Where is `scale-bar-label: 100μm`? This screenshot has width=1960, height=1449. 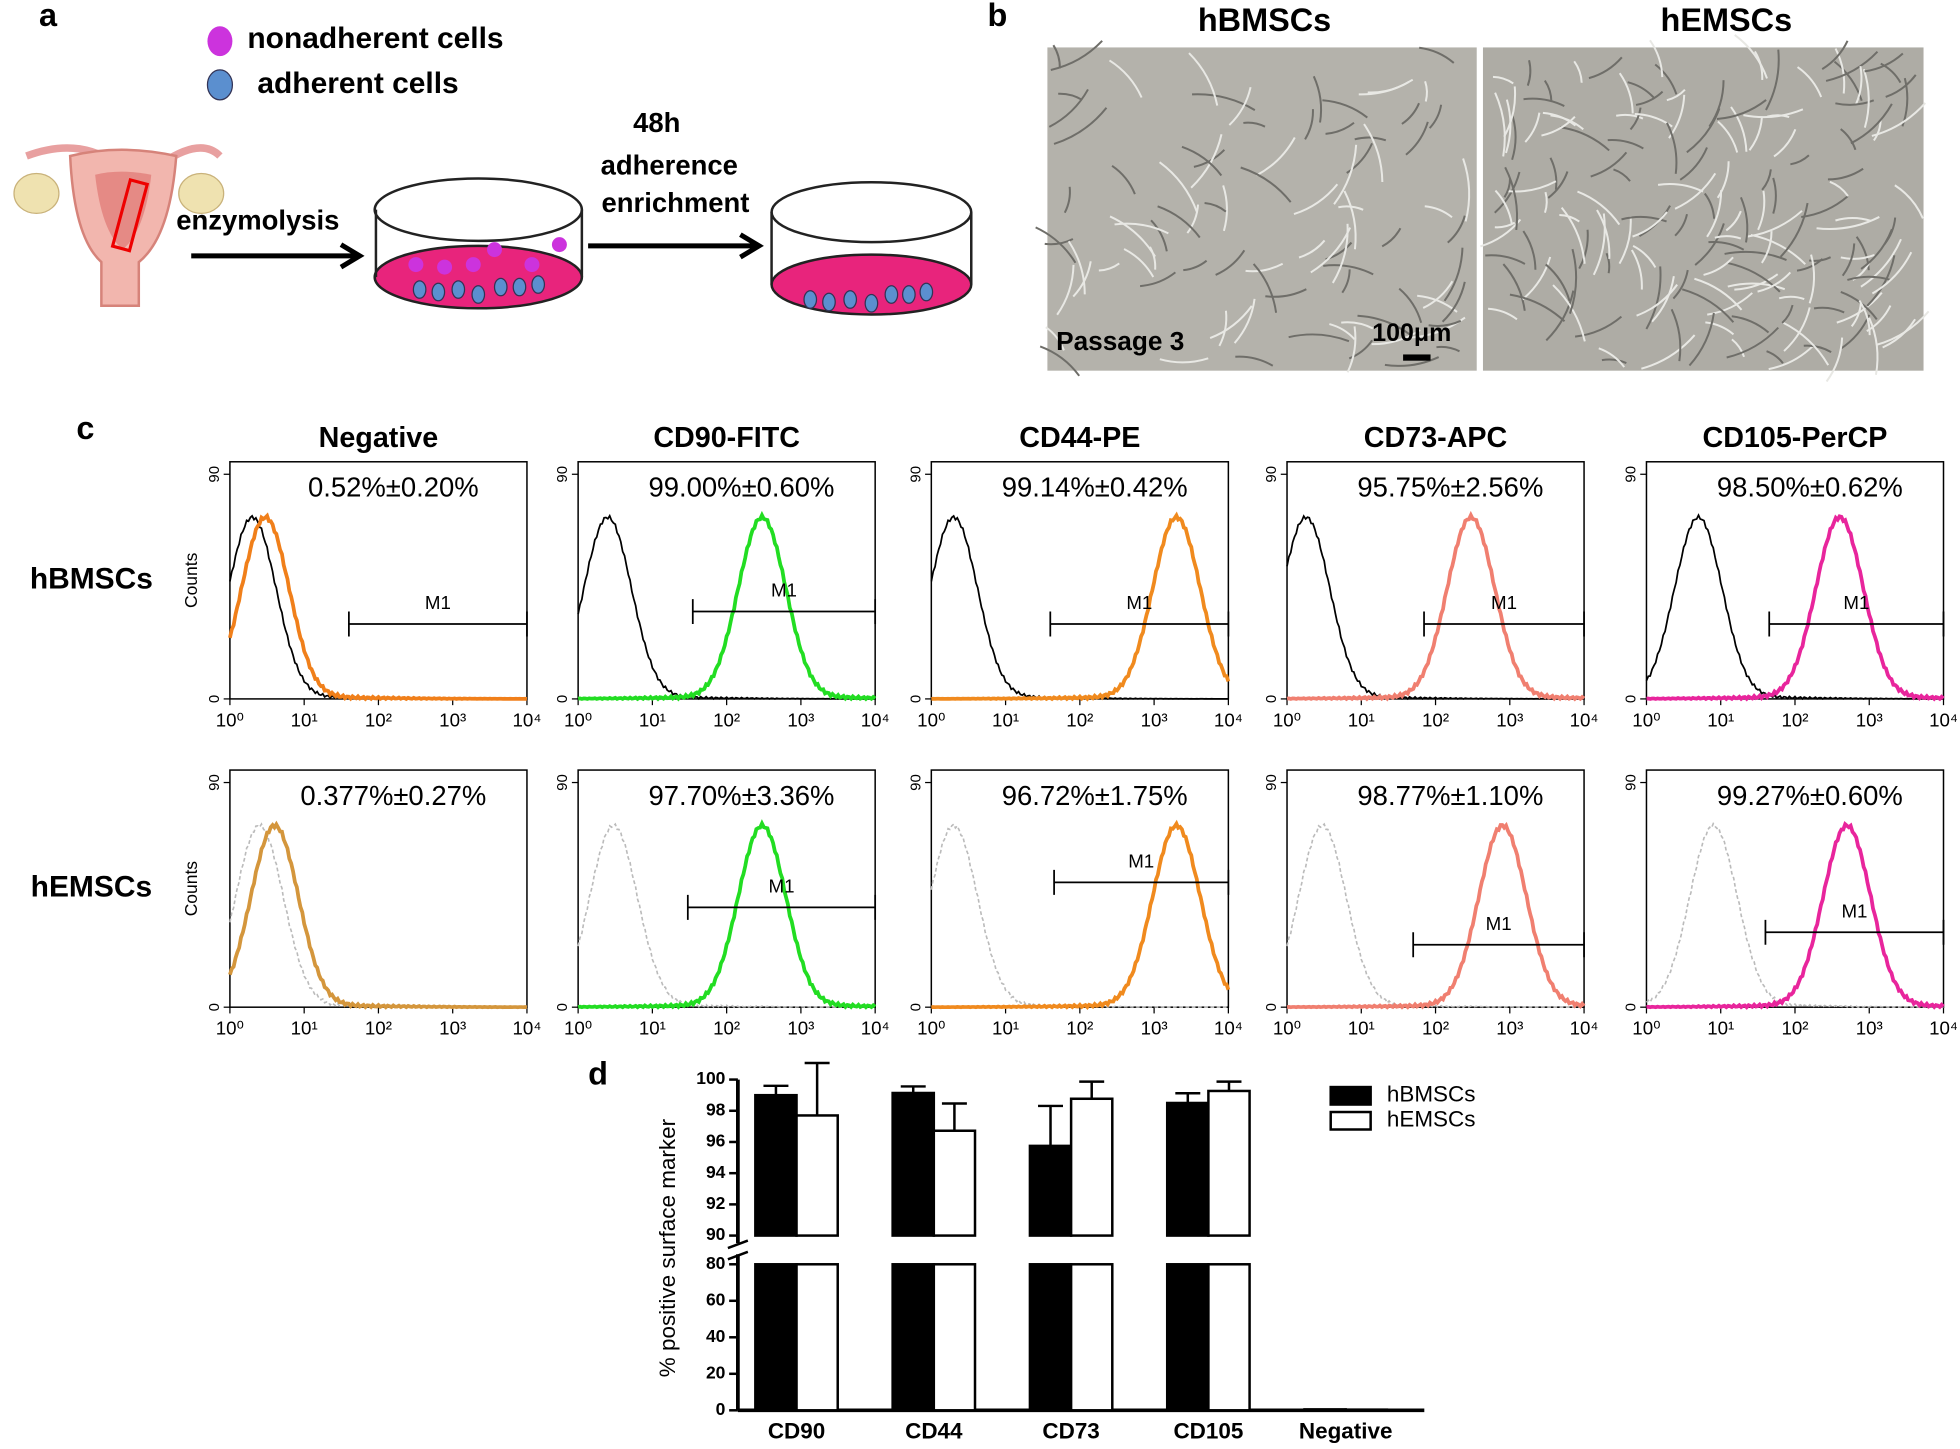
scale-bar-label: 100μm is located at coordinates (1411, 333).